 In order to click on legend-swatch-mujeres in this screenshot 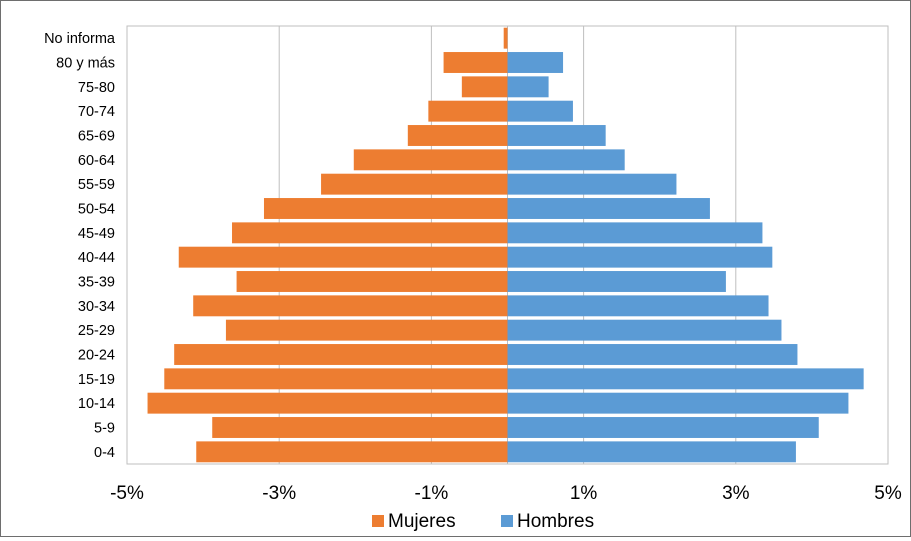, I will do `click(378, 521)`.